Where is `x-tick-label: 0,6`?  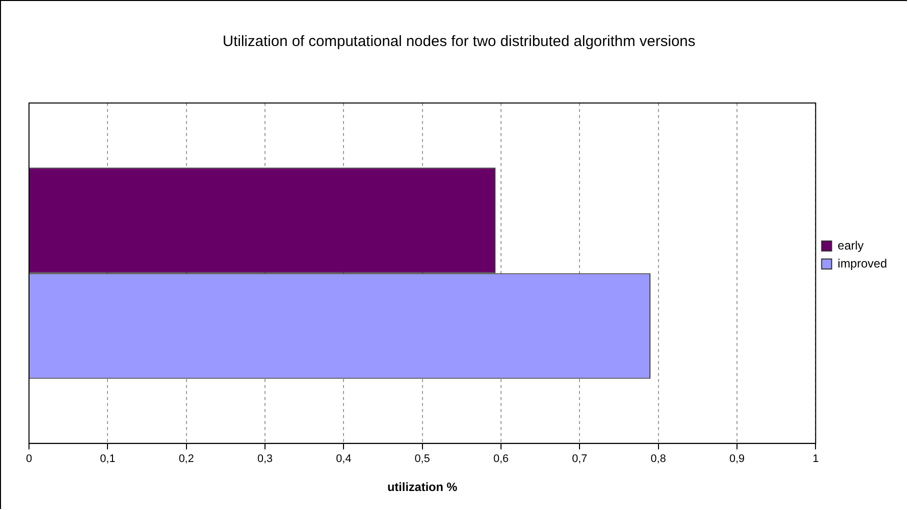 x-tick-label: 0,6 is located at coordinates (501, 459).